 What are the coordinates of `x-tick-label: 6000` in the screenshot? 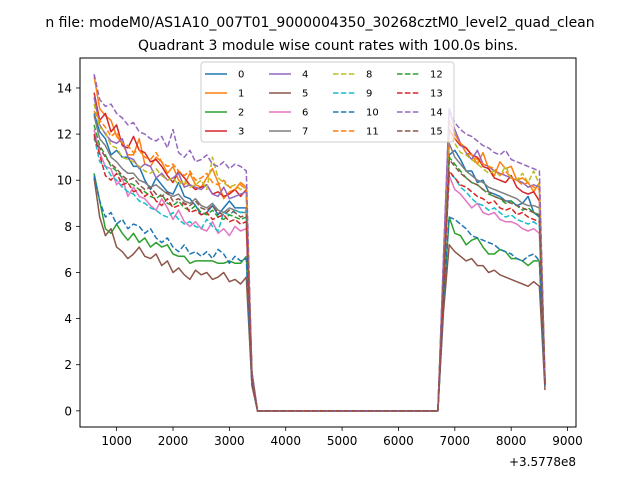 It's located at (398, 441).